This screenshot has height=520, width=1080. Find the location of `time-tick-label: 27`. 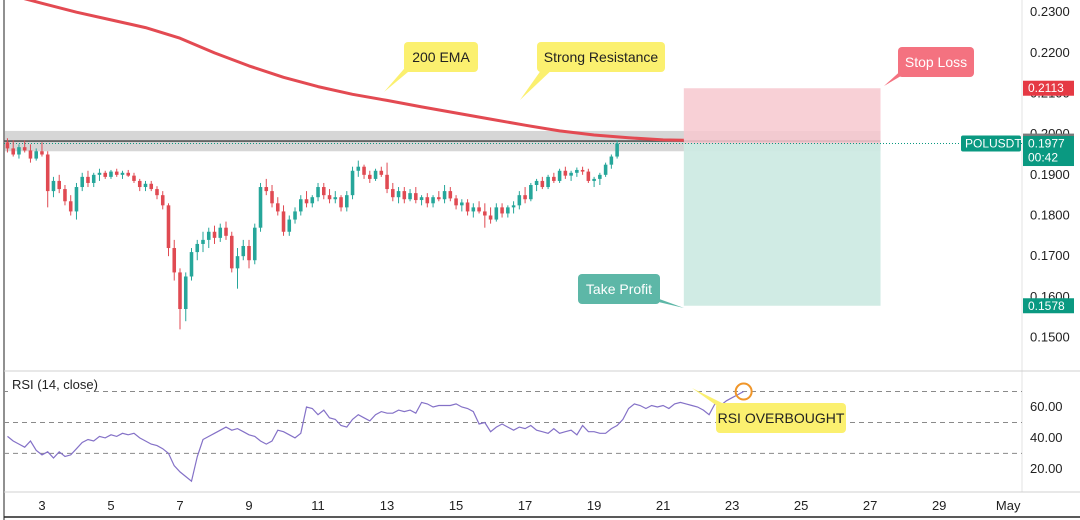

time-tick-label: 27 is located at coordinates (870, 505).